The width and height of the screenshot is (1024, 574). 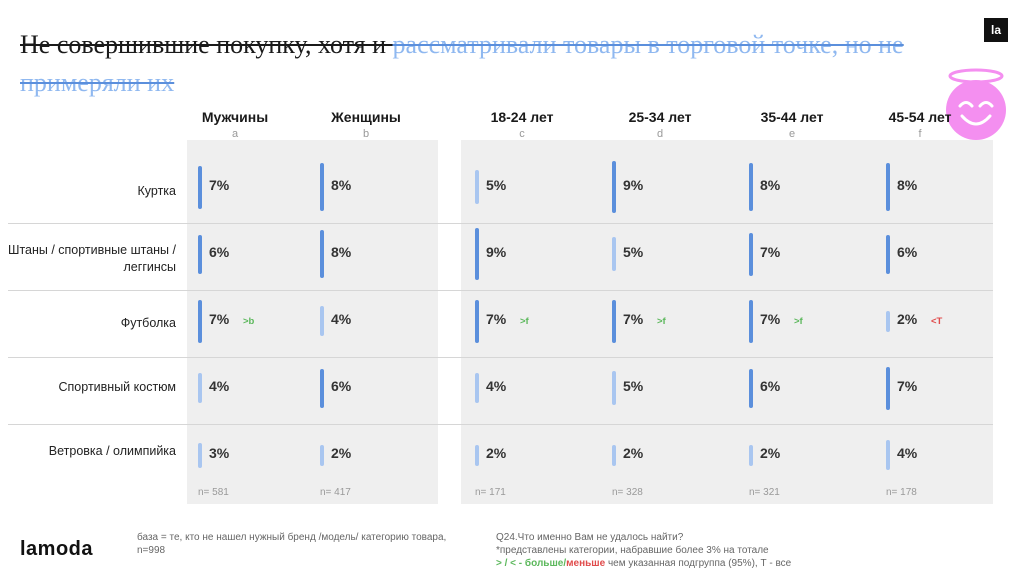 What do you see at coordinates (366, 134) in the screenshot?
I see `column-letter-b: b` at bounding box center [366, 134].